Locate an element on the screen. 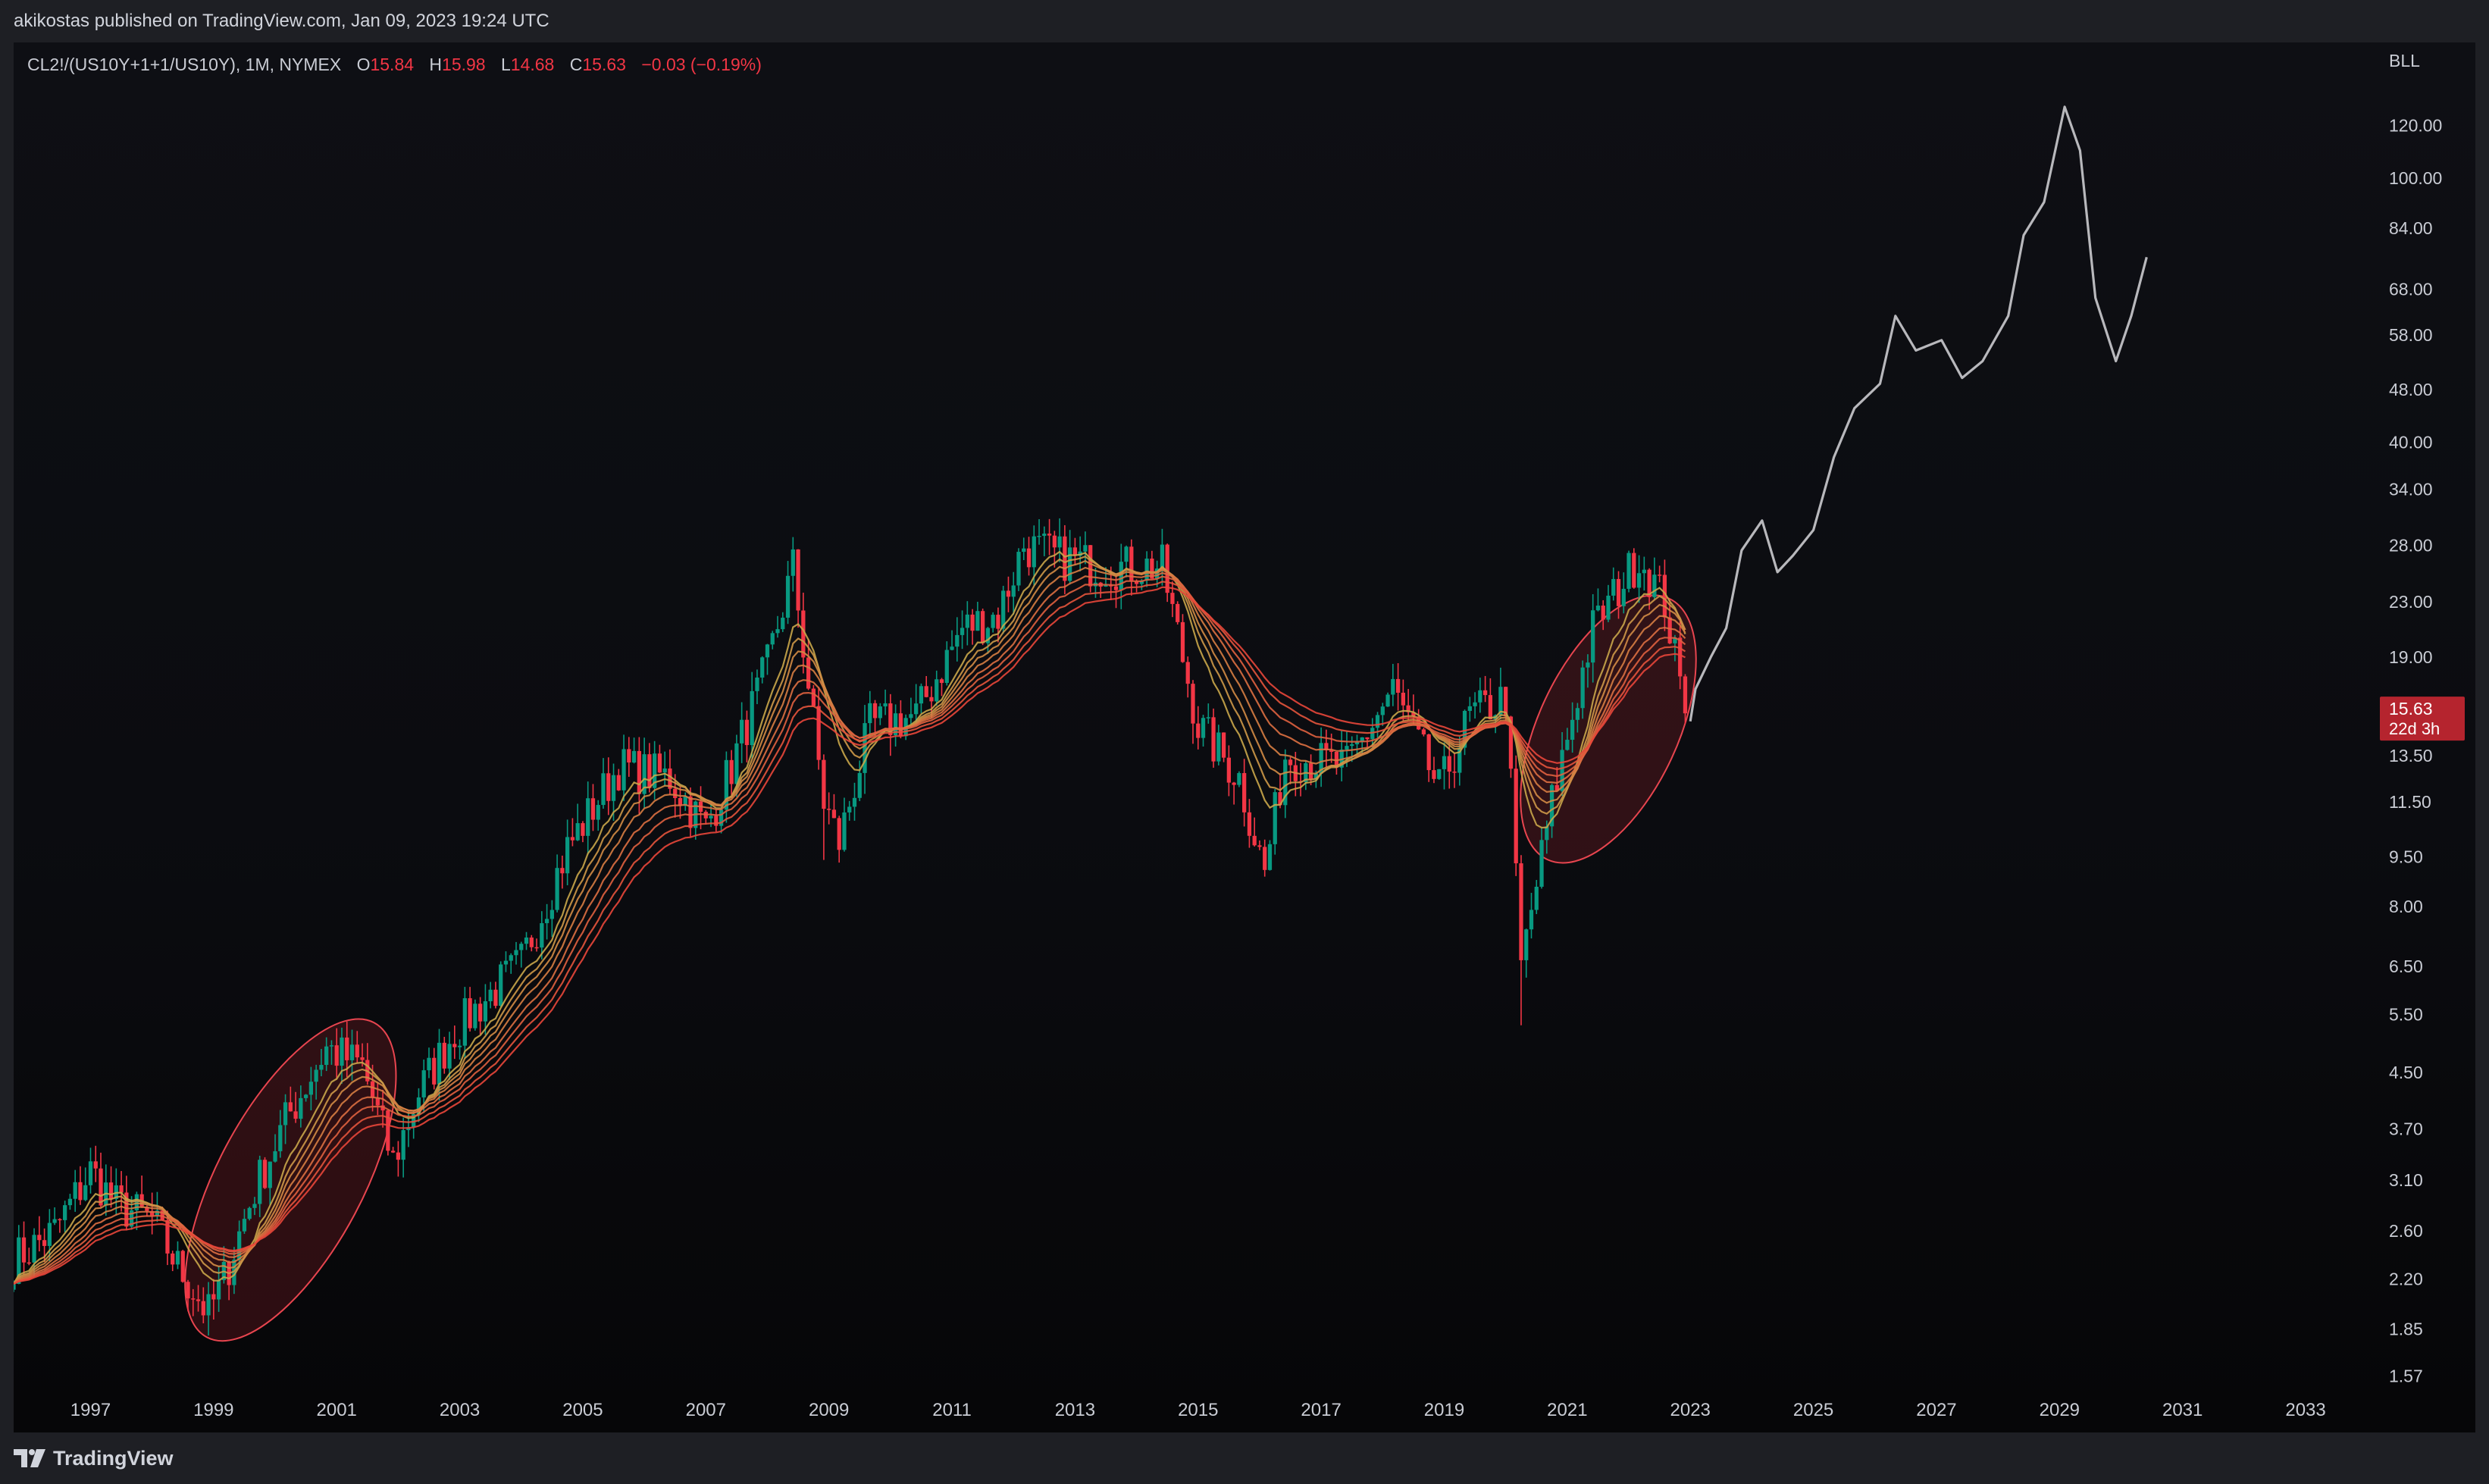 This screenshot has height=1484, width=2489. time-tick-label: 2009 is located at coordinates (829, 1410).